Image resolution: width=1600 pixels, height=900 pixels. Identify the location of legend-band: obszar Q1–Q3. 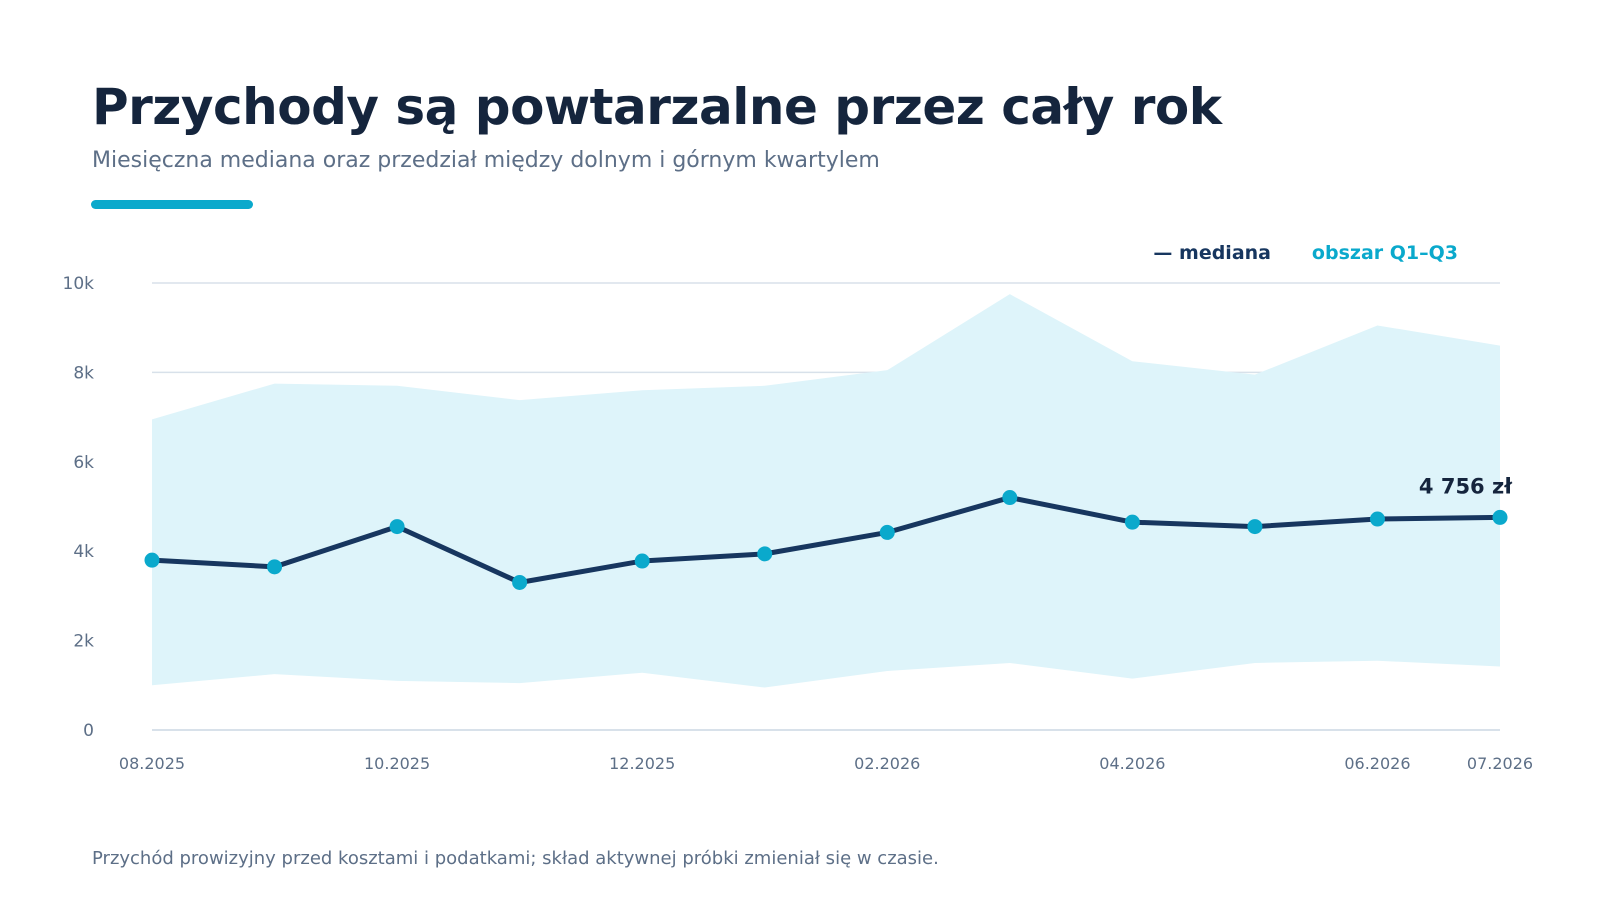
(1385, 253).